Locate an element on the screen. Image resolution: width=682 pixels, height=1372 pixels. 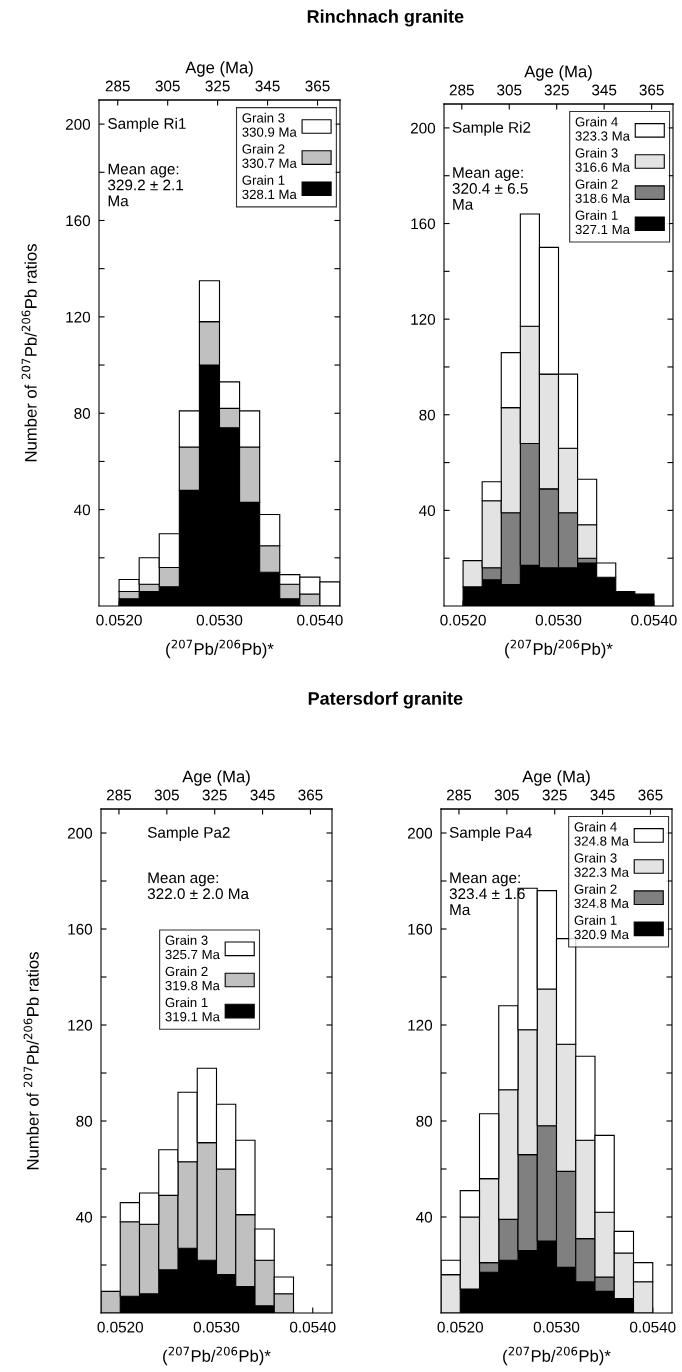
annotation: Mean age: 329.2 ± 2.1 Ma is located at coordinates (146, 185).